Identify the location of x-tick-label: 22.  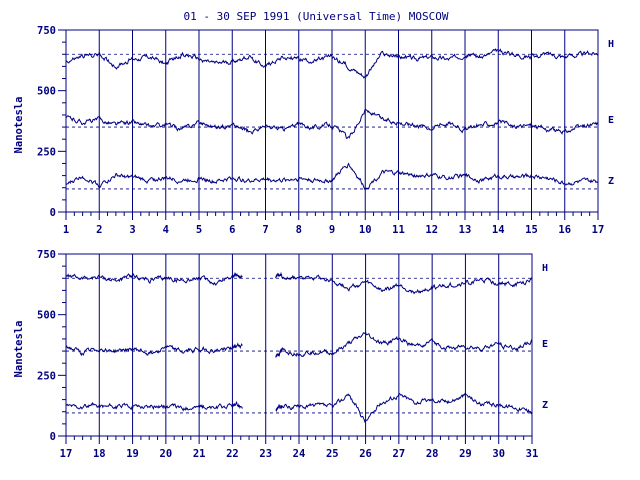
(232, 454).